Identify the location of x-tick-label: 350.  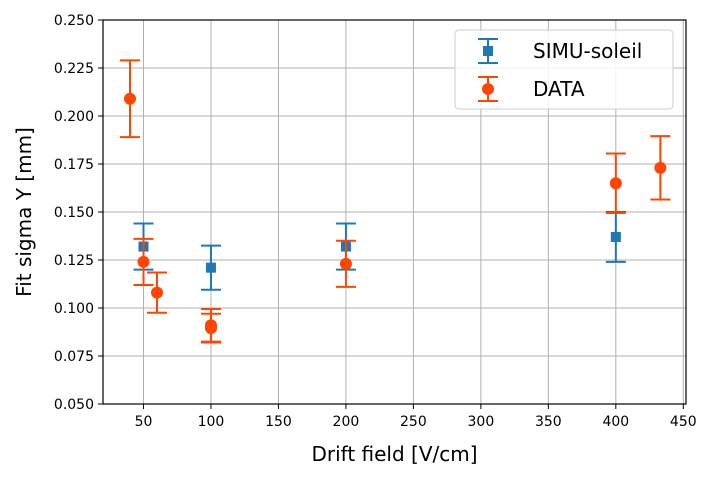
(548, 422).